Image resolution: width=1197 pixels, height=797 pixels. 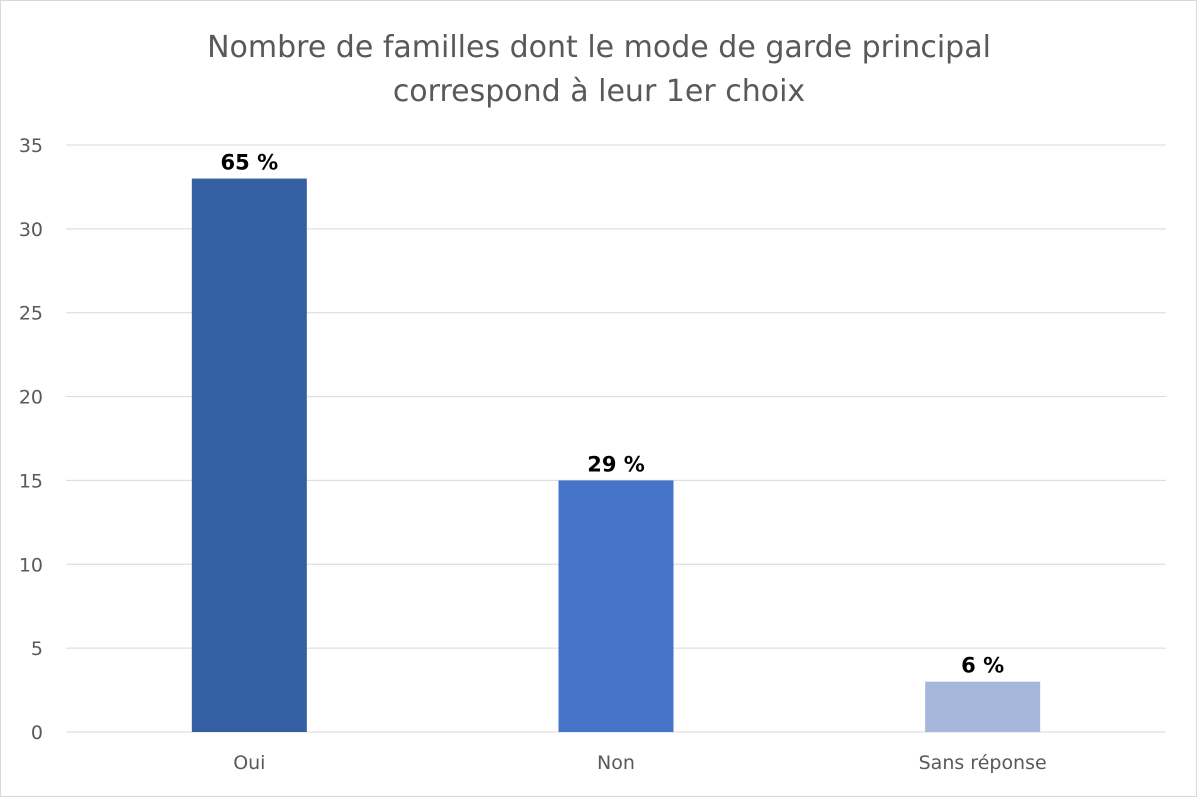 I want to click on category-label-0: Oui, so click(x=249, y=763).